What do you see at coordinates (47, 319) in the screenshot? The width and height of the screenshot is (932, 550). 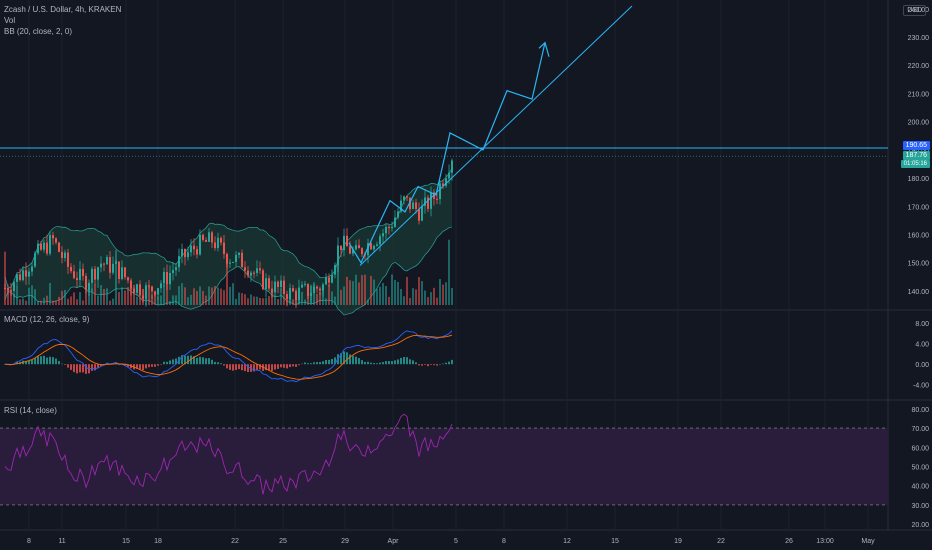 I see `macd-legend: MACD (12, 26, close, 9)` at bounding box center [47, 319].